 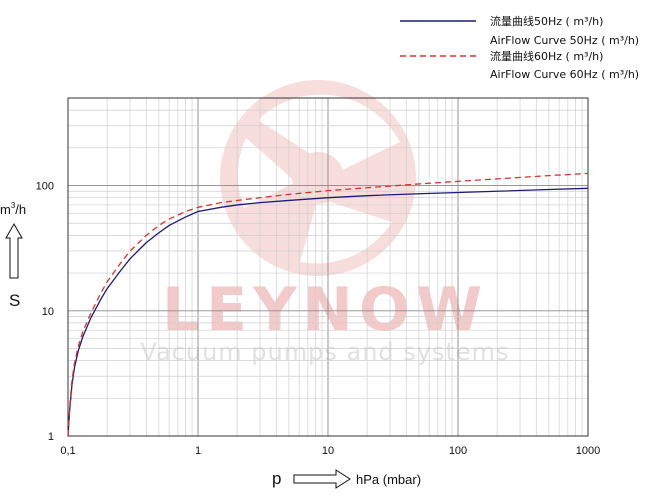 What do you see at coordinates (458, 451) in the screenshot?
I see `x-tick-label: 100` at bounding box center [458, 451].